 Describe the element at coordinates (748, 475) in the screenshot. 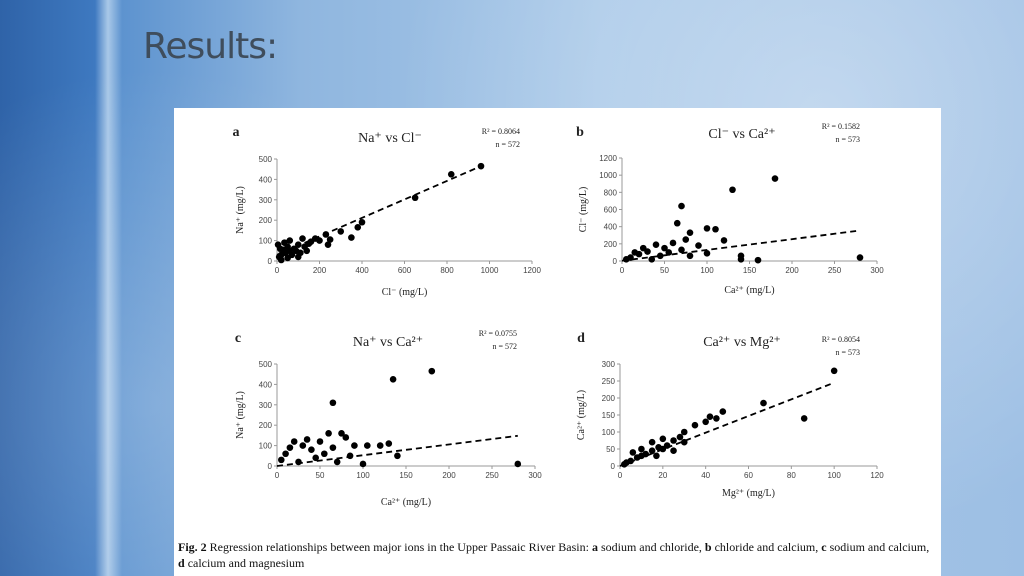

I see `x-tick-label: 60` at that location.